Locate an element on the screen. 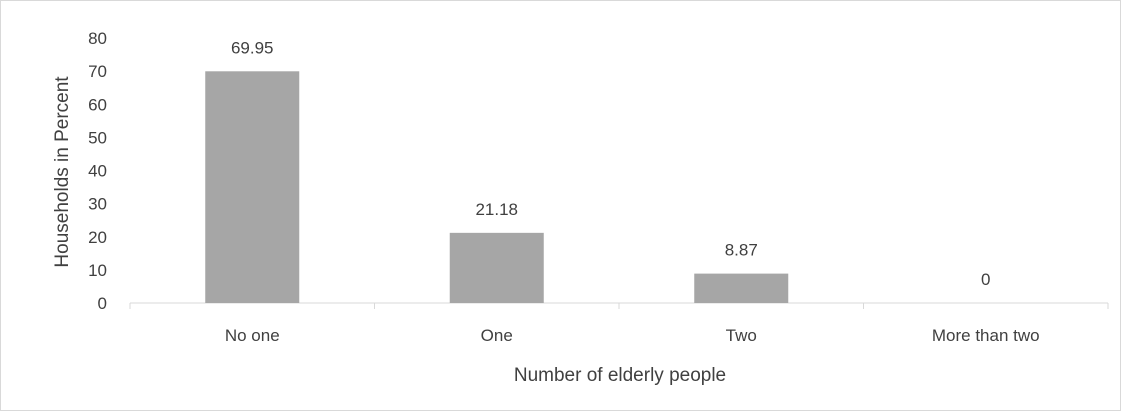 The width and height of the screenshot is (1124, 414). x-axis-title: Number of elderly people is located at coordinates (620, 375).